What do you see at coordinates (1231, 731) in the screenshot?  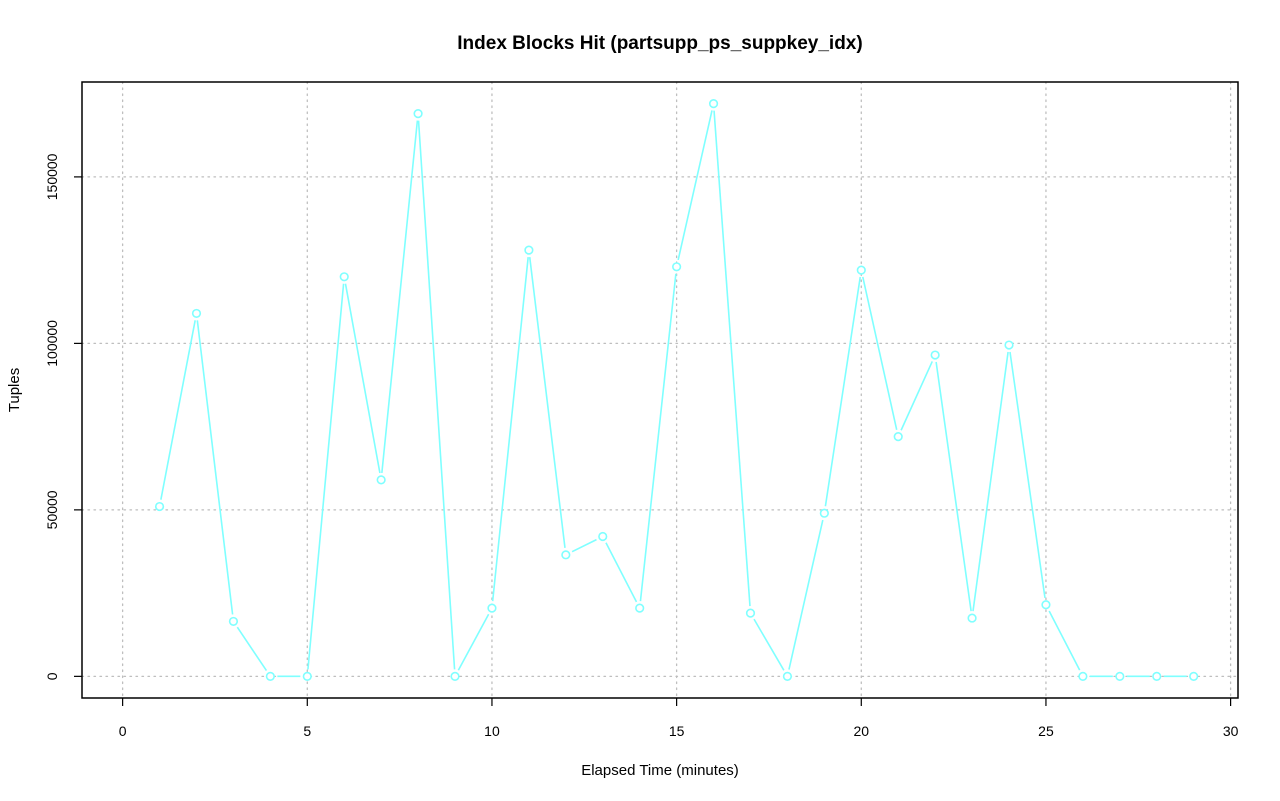 I see `x-tick-label: 30` at bounding box center [1231, 731].